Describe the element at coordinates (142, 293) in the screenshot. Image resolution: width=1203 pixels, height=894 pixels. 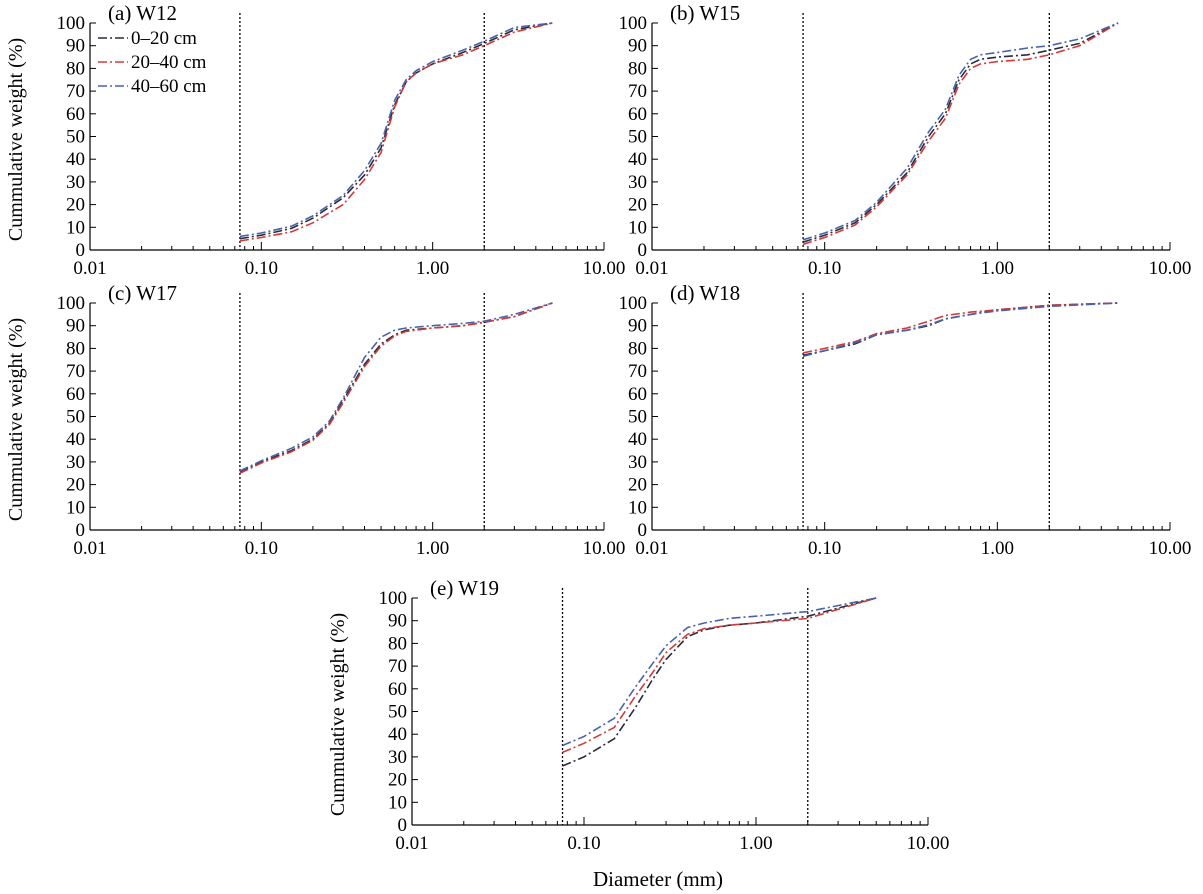
I see `panel-title: (c) W17` at that location.